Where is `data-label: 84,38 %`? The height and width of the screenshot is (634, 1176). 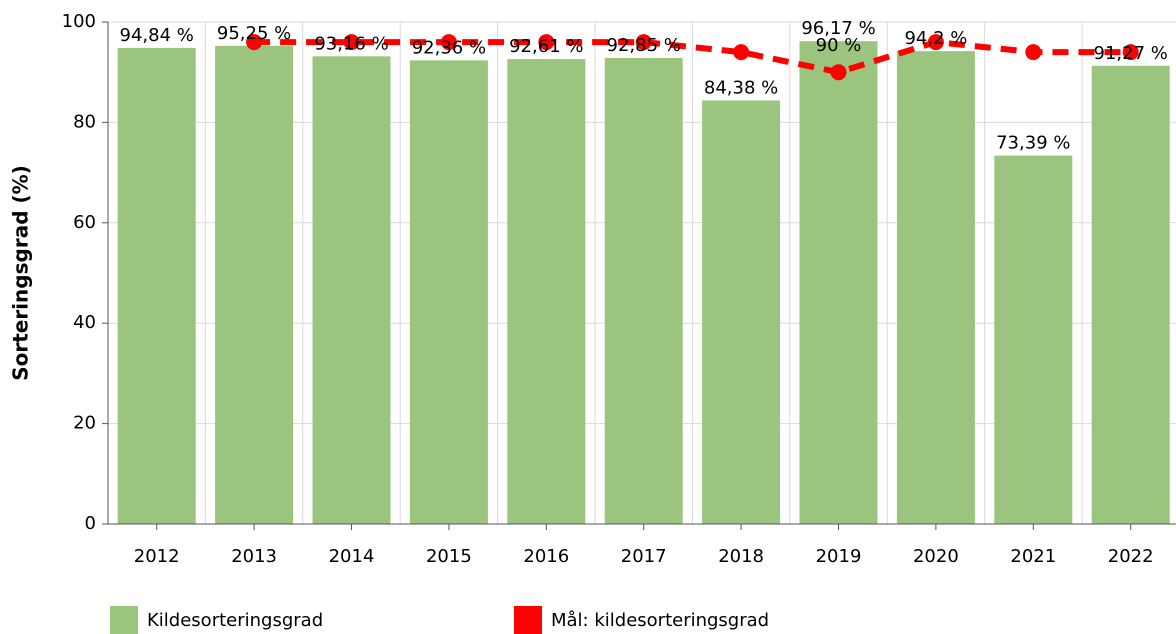
data-label: 84,38 % is located at coordinates (741, 87).